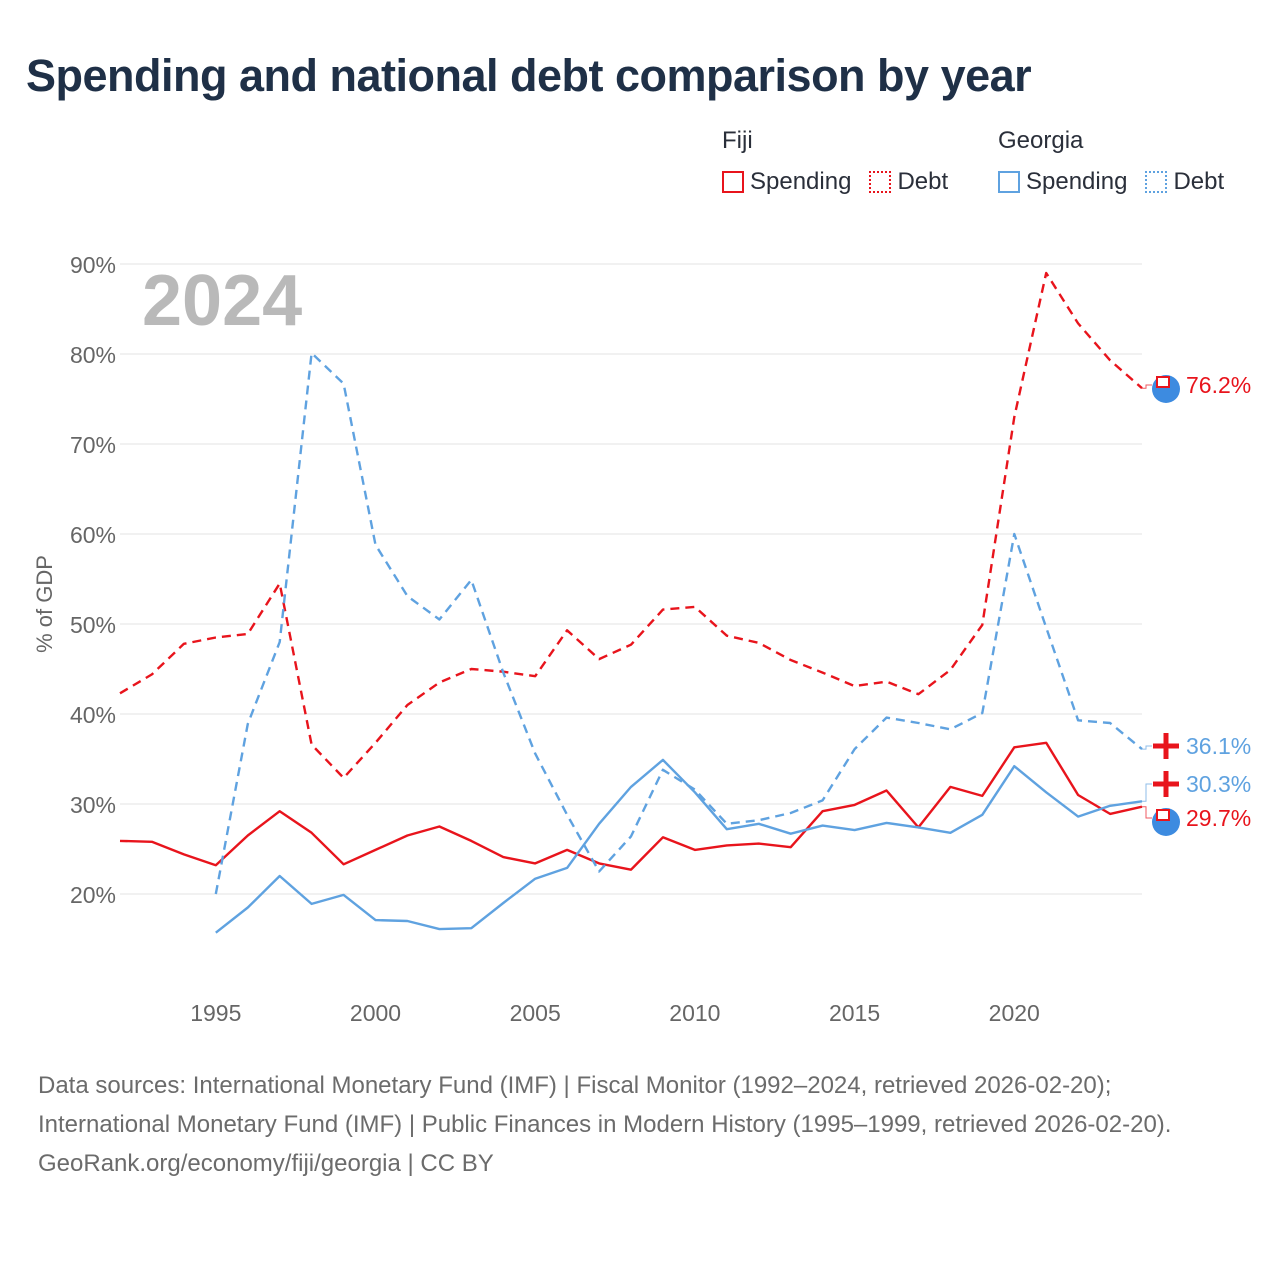 The image size is (1280, 1280). What do you see at coordinates (93, 625) in the screenshot?
I see `y-tick-label: 50%` at bounding box center [93, 625].